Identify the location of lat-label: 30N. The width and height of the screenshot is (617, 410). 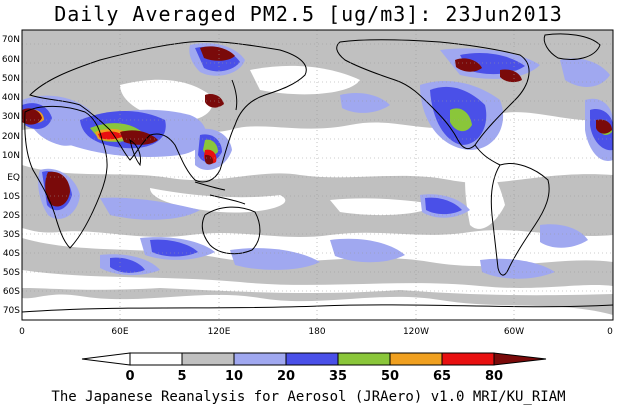
(11, 117).